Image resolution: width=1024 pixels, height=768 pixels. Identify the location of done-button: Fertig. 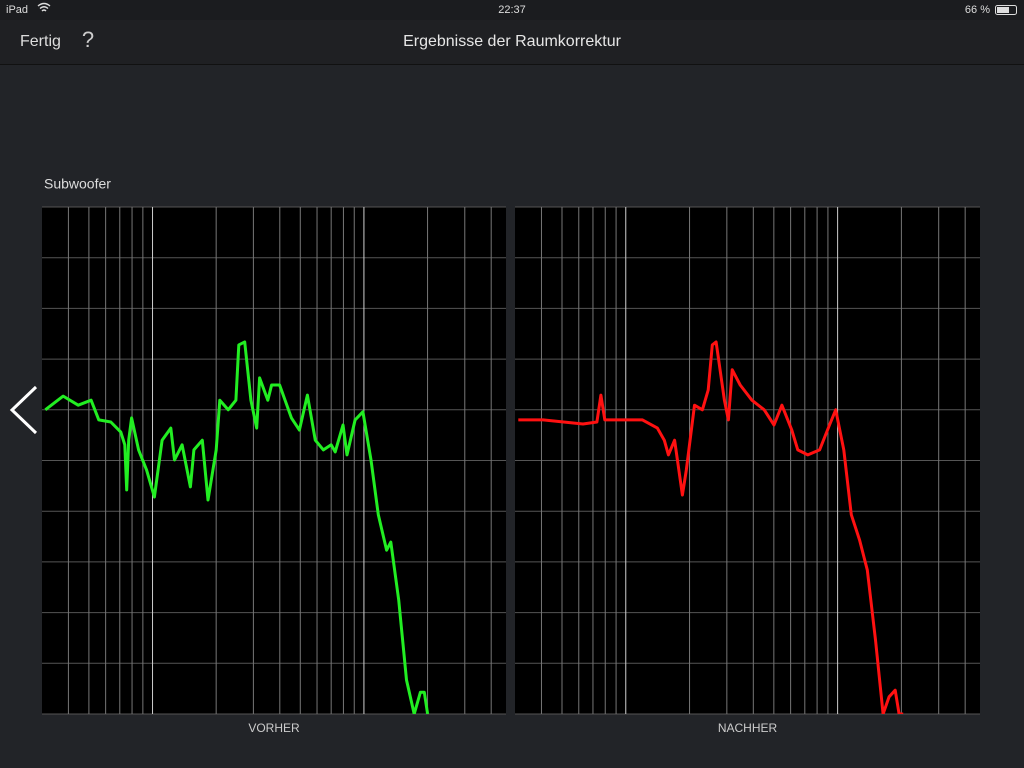
(40, 41).